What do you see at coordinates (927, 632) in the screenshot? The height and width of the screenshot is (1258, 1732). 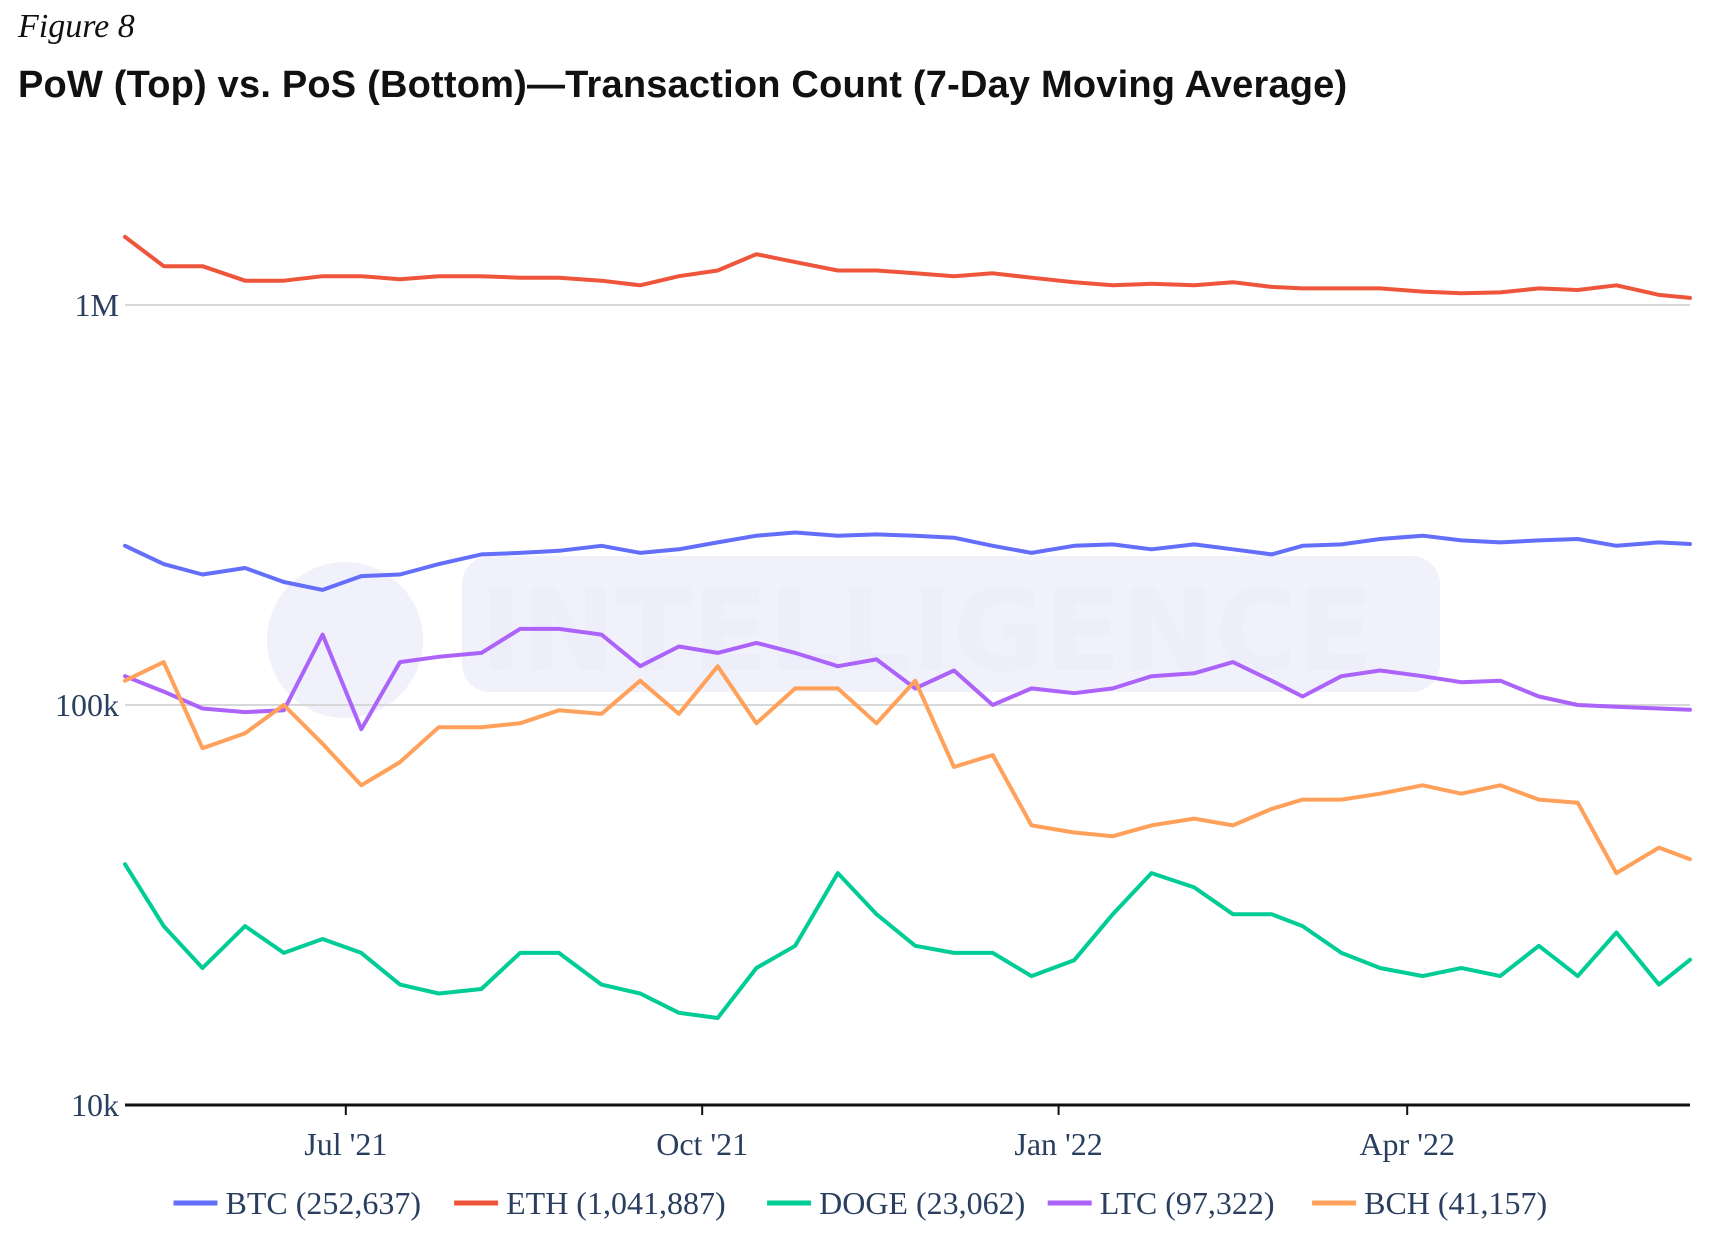 I see `watermark-text: INTELLIGENCE` at bounding box center [927, 632].